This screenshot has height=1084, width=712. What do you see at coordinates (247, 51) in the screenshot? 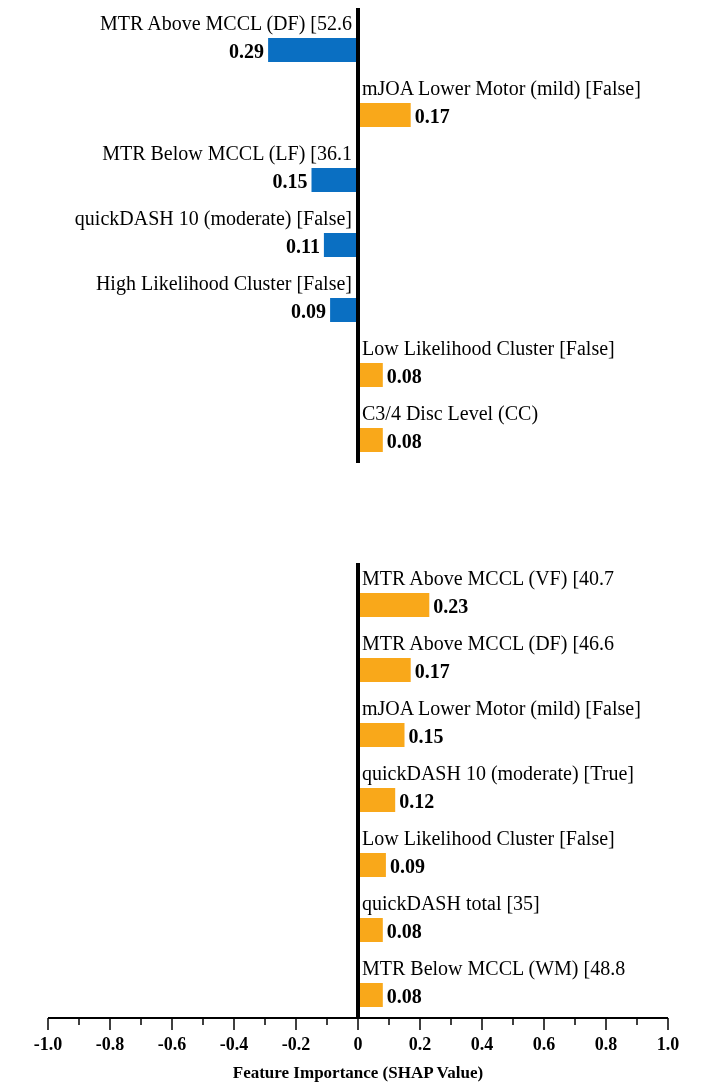
I see `data-label: 0.29` at bounding box center [247, 51].